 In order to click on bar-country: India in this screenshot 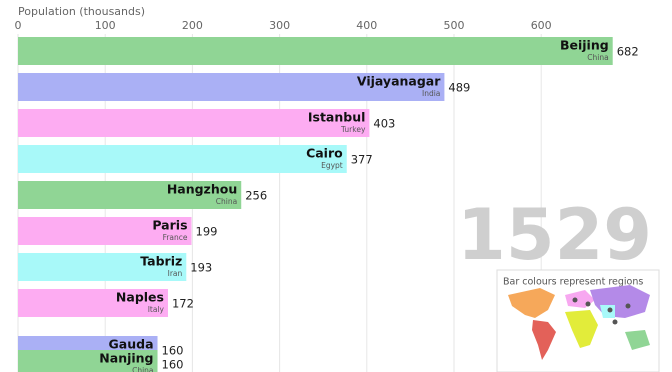, I will do `click(431, 93)`.